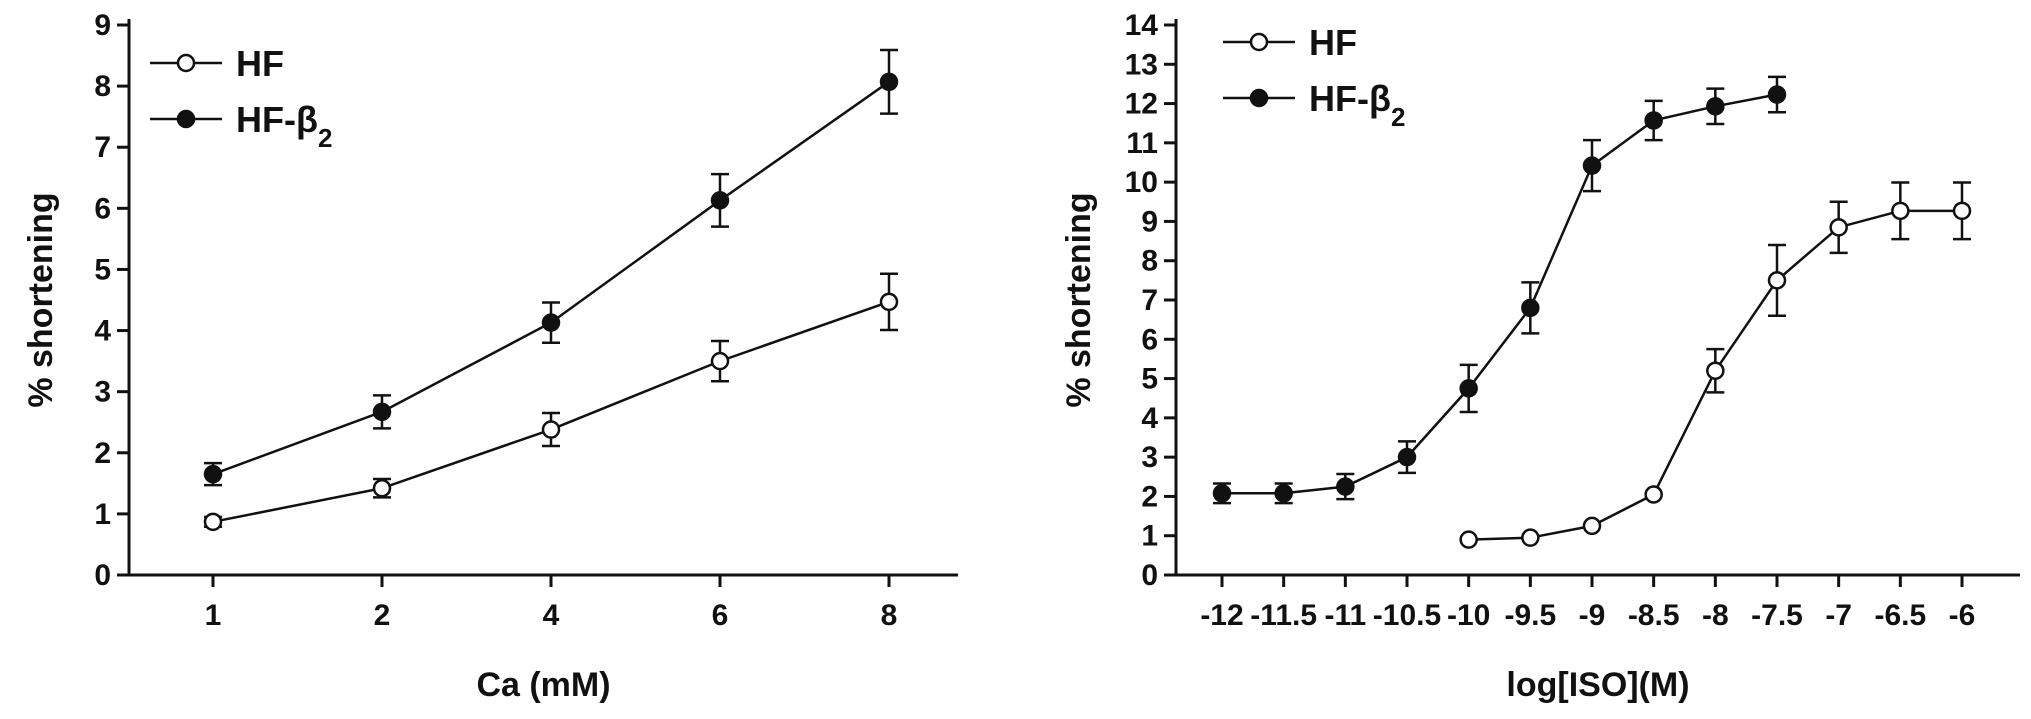  What do you see at coordinates (1592, 615) in the screenshot?
I see `x-tick-label: -9` at bounding box center [1592, 615].